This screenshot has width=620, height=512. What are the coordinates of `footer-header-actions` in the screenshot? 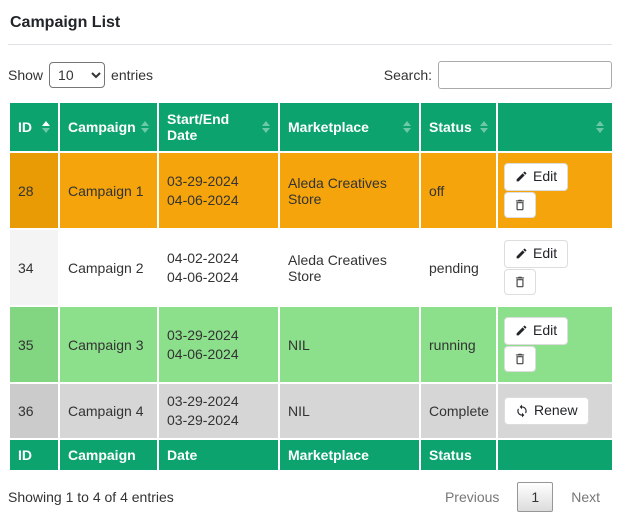 It's located at (555, 454).